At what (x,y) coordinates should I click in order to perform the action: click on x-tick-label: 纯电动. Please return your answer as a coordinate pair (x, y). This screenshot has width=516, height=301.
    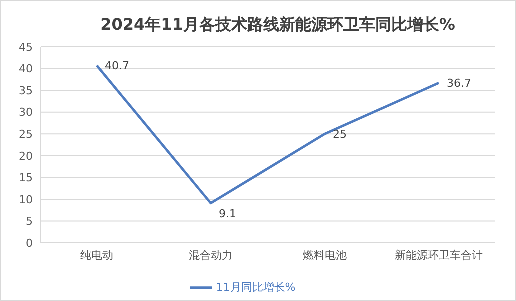
    Looking at the image, I should click on (97, 255).